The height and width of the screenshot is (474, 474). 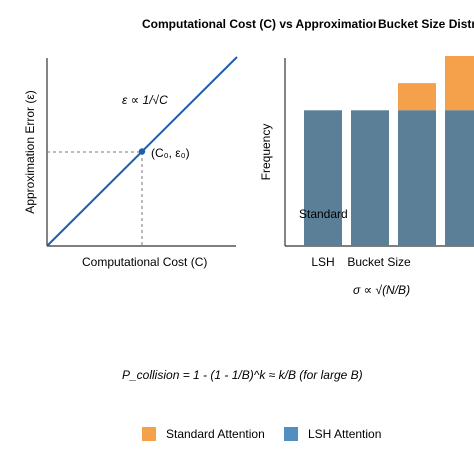 I want to click on left-x-axis-label: Computational Cost (C), so click(x=144, y=262).